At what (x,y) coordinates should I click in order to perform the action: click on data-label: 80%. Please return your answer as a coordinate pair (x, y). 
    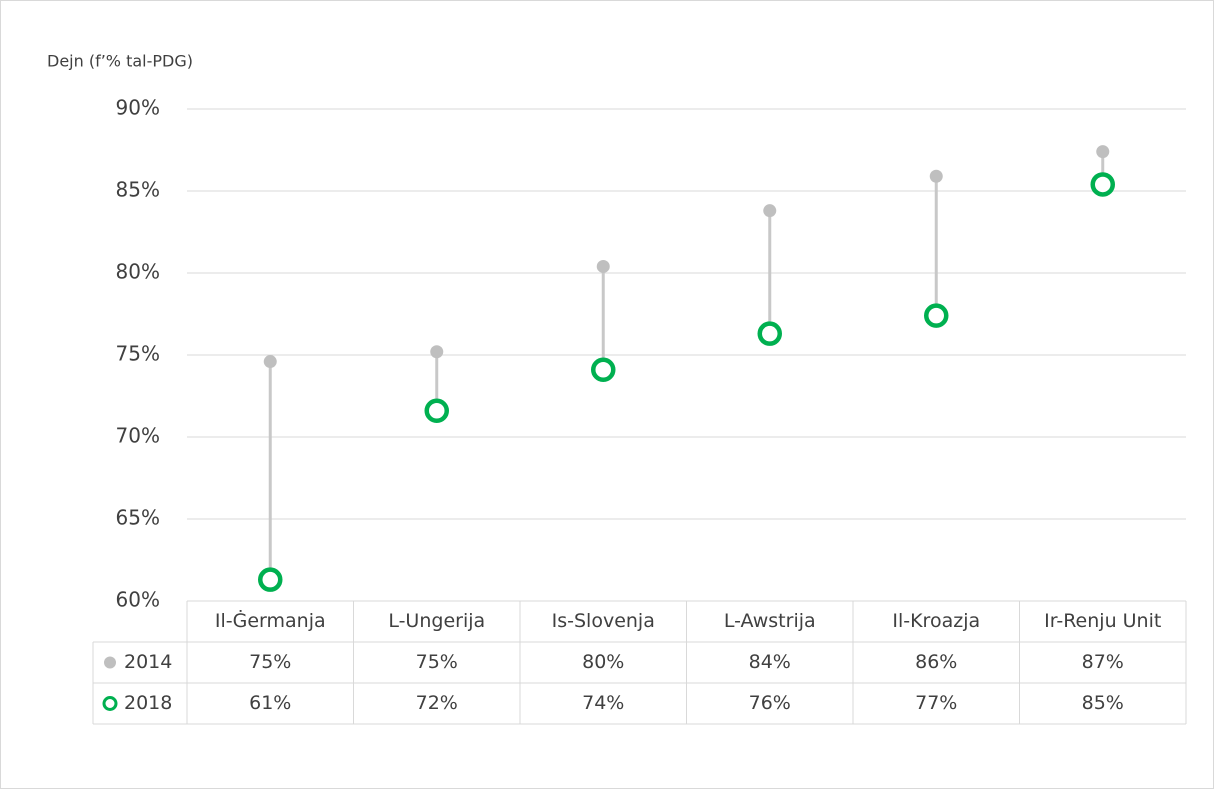
    Looking at the image, I should click on (603, 662).